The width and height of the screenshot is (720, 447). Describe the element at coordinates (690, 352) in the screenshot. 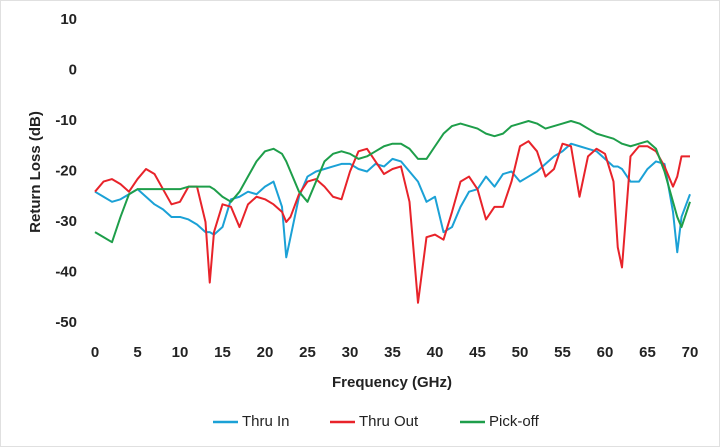

I see `x-tick-label: 70` at that location.